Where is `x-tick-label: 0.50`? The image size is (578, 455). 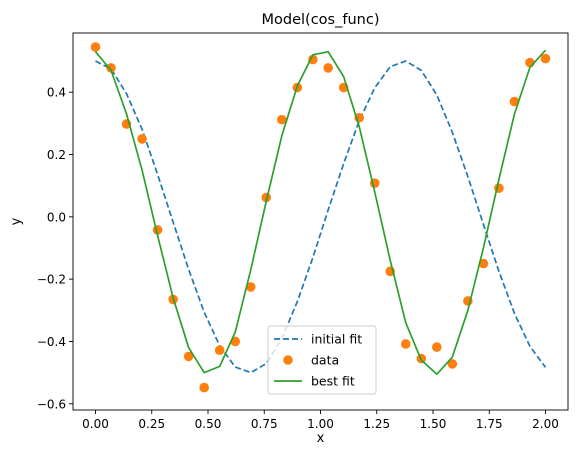 x-tick-label: 0.50 is located at coordinates (208, 424).